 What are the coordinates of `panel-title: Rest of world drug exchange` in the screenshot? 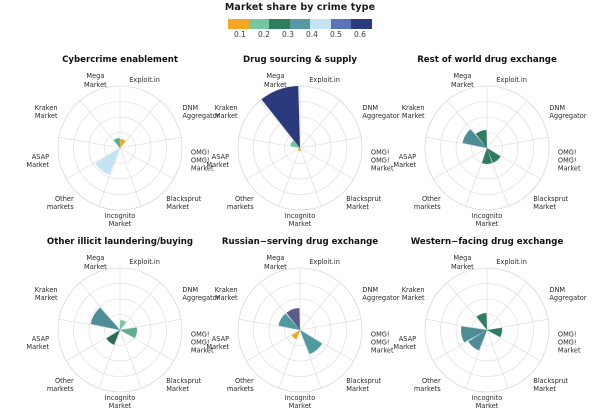 It's located at (487, 60).